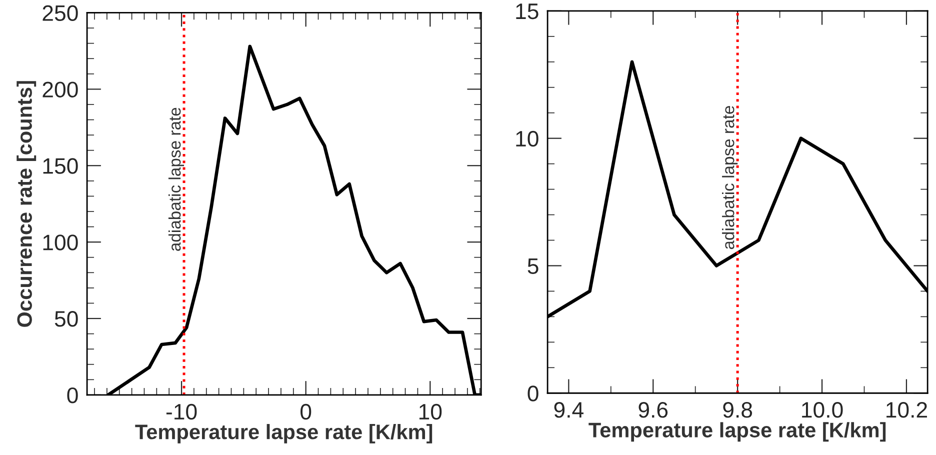  I want to click on x-tick-label: 9.4, so click(569, 410).